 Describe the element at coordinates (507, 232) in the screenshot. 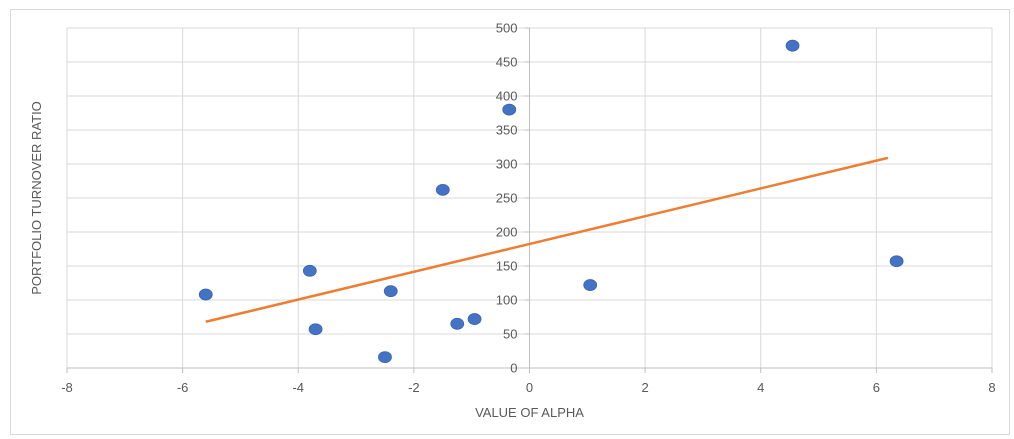

I see `y-tick-label: 200` at that location.